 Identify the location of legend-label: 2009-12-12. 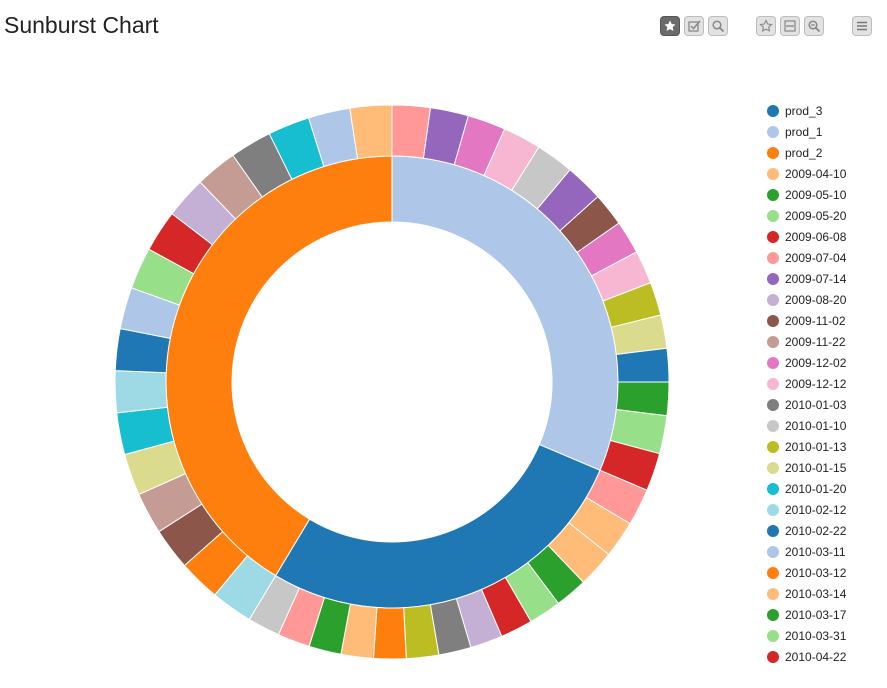
(816, 384).